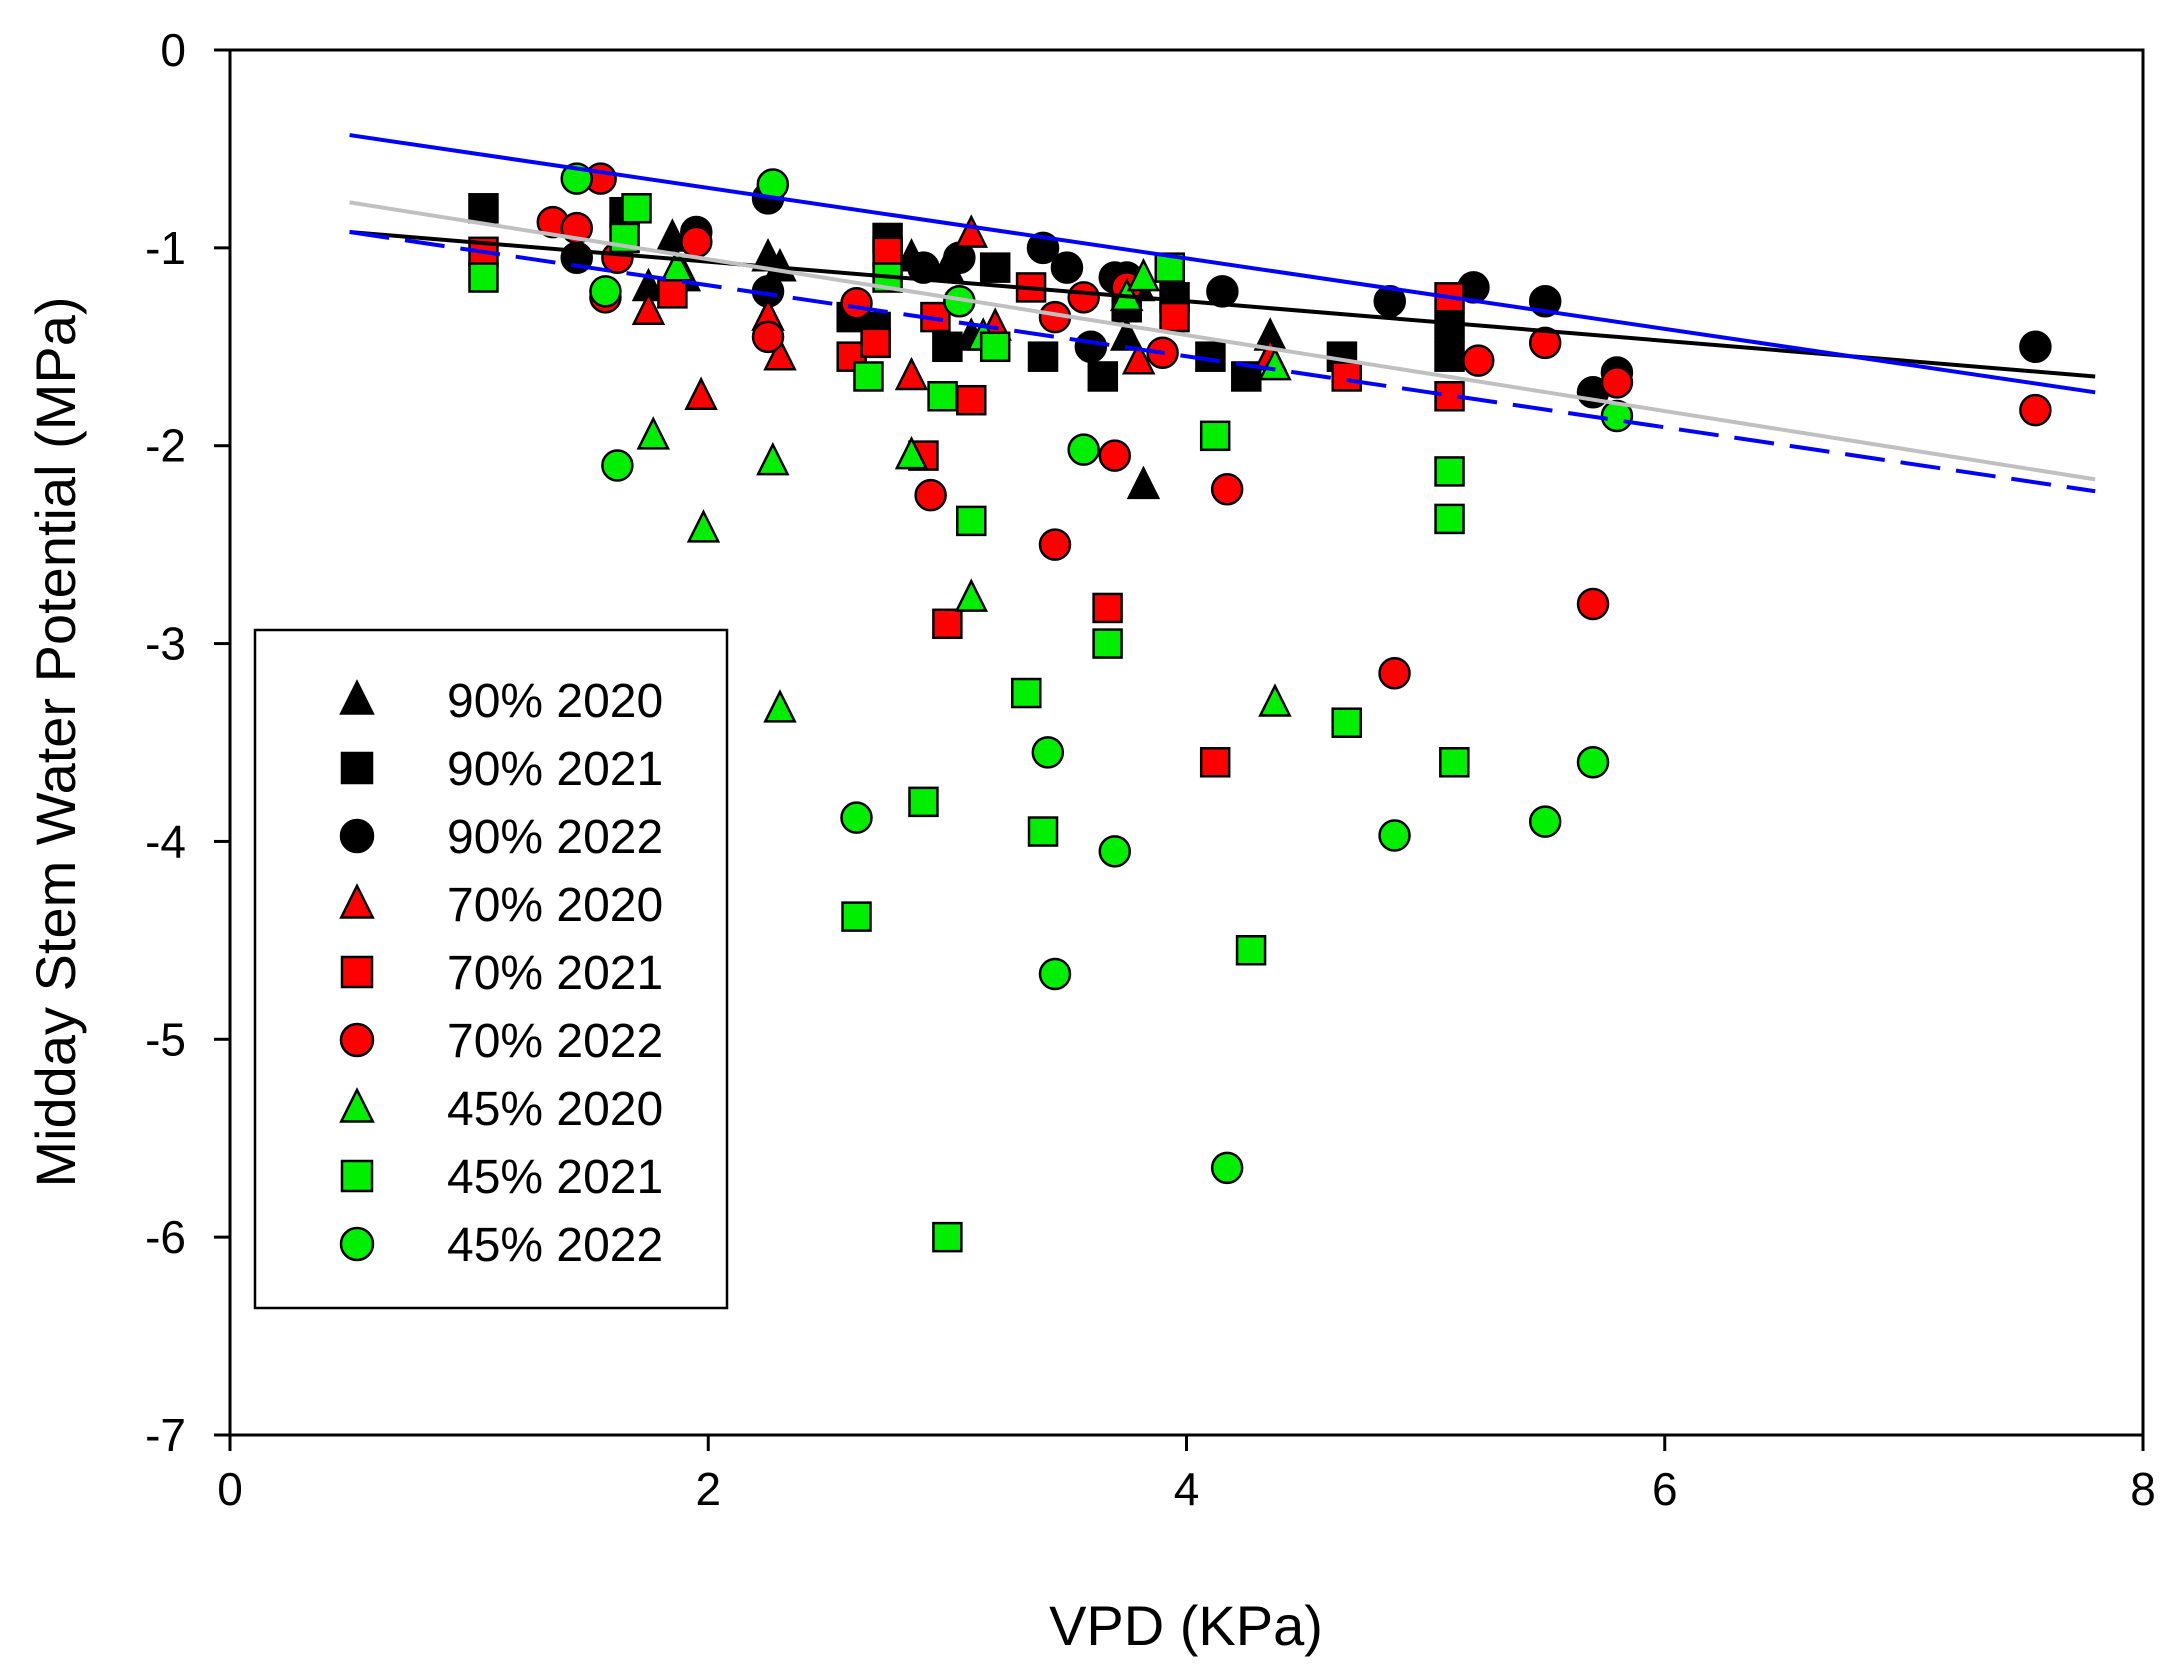  I want to click on y-tick-label: -4, so click(165, 841).